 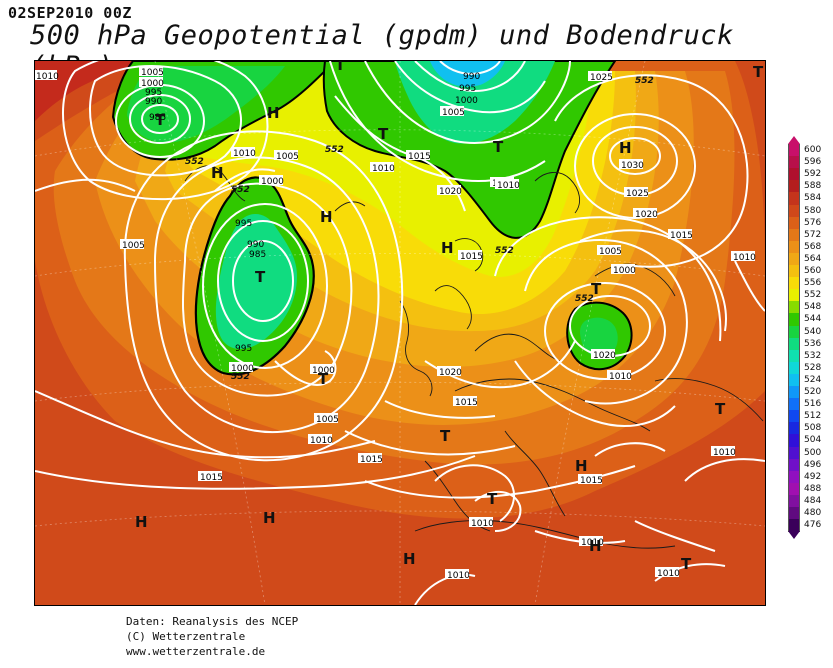 What do you see at coordinates (813, 174) in the screenshot?
I see `legend-label: 592` at bounding box center [813, 174].